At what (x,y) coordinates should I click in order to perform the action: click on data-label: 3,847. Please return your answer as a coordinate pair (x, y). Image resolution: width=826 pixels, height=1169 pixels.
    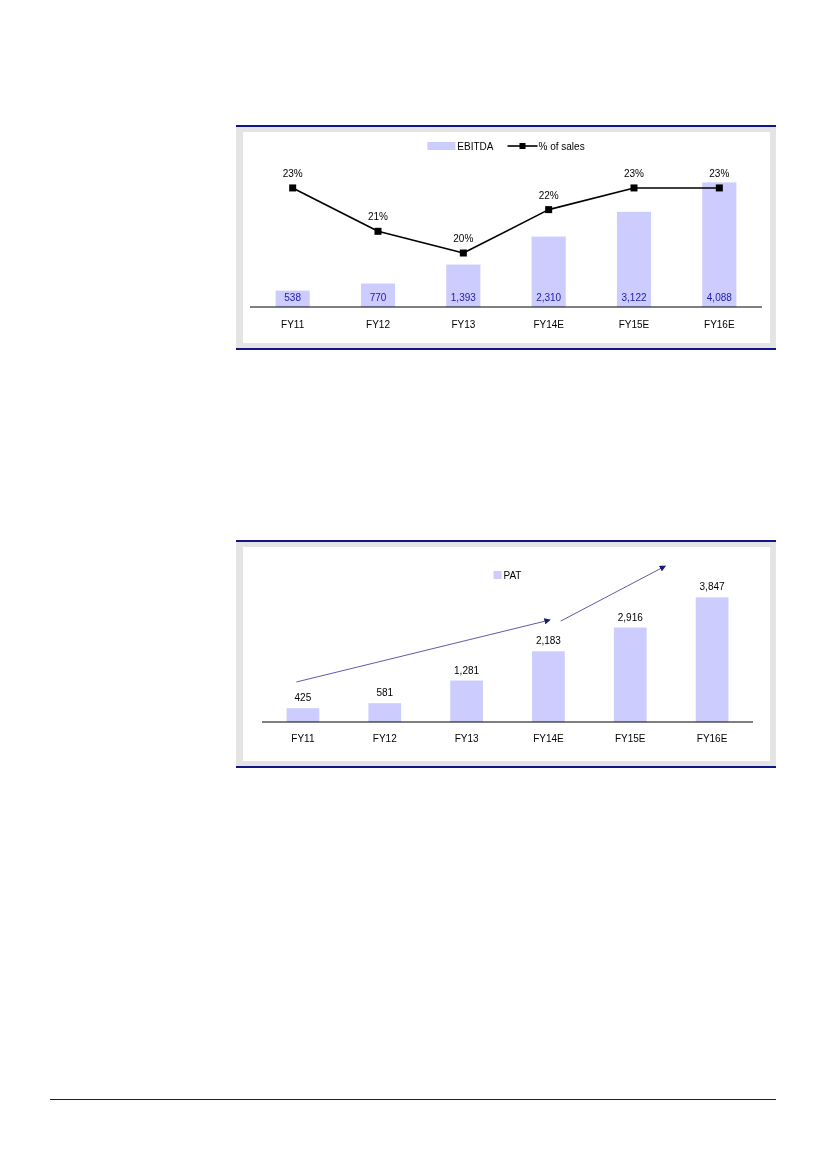
    Looking at the image, I should click on (712, 587).